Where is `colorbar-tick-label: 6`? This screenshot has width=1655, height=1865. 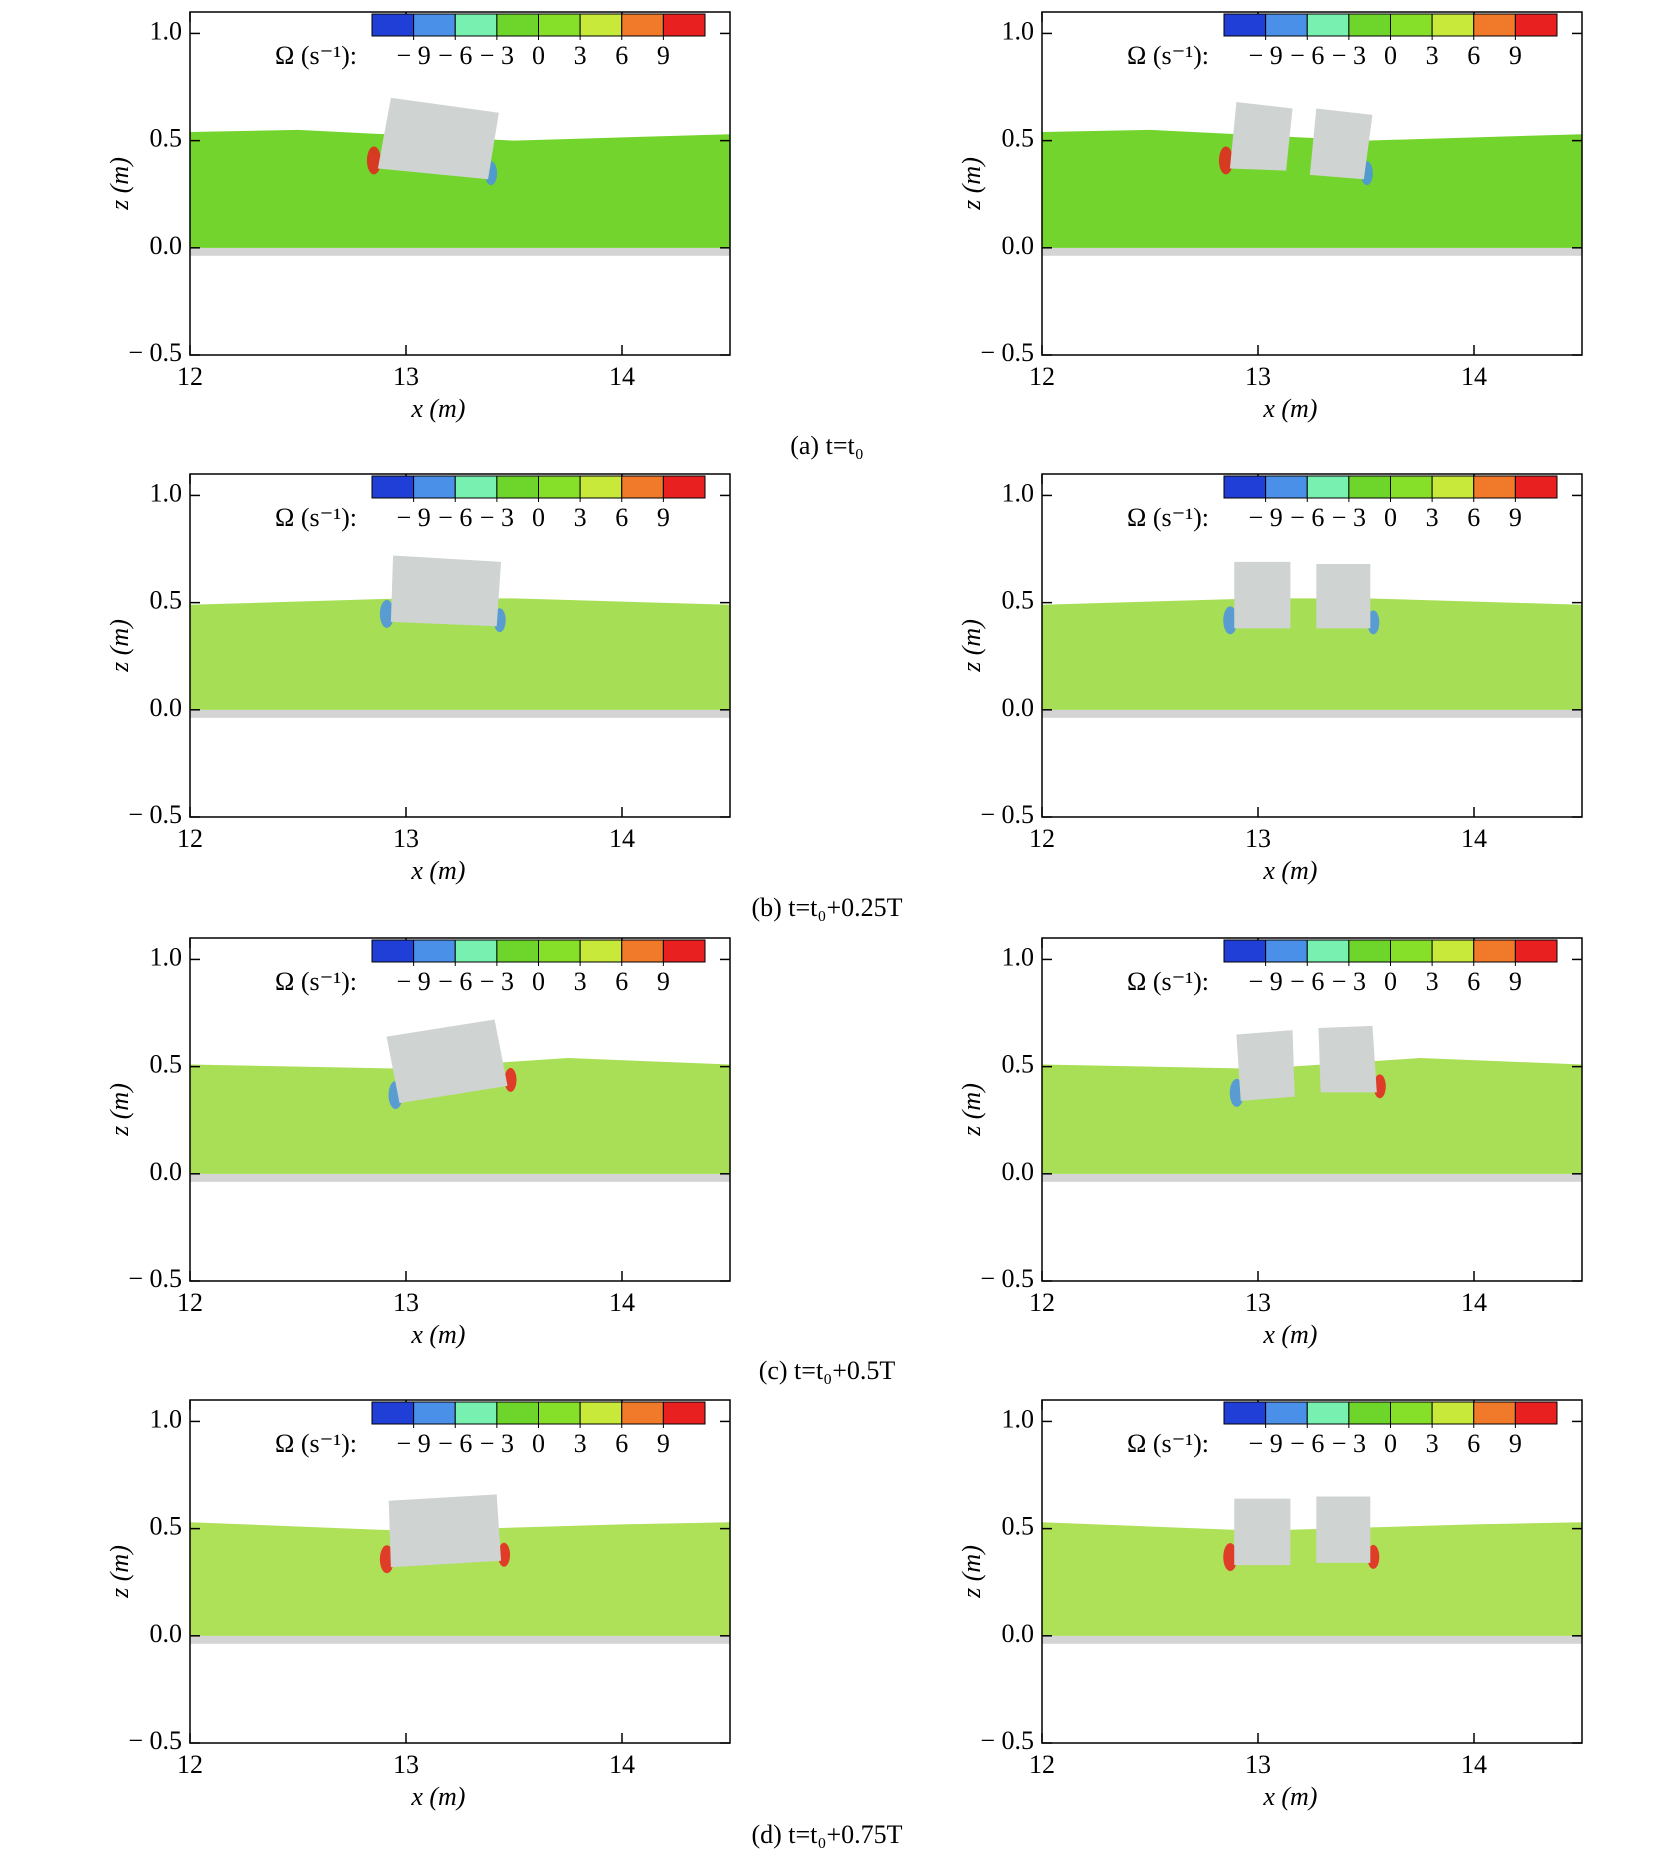 colorbar-tick-label: 6 is located at coordinates (621, 981).